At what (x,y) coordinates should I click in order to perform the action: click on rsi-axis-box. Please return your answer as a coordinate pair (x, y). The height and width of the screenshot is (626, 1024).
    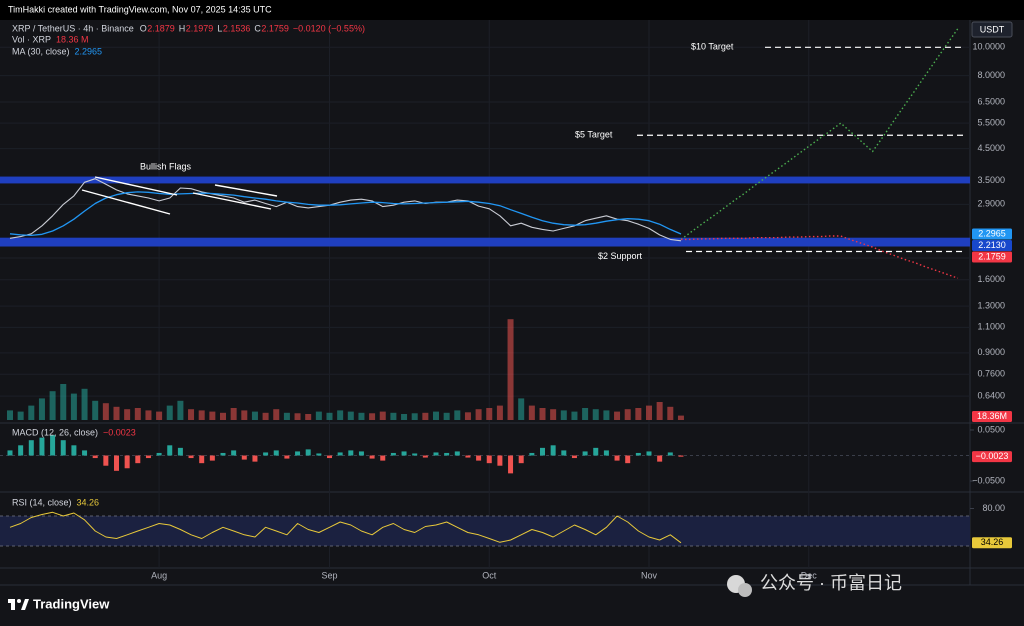
    Looking at the image, I should click on (992, 543).